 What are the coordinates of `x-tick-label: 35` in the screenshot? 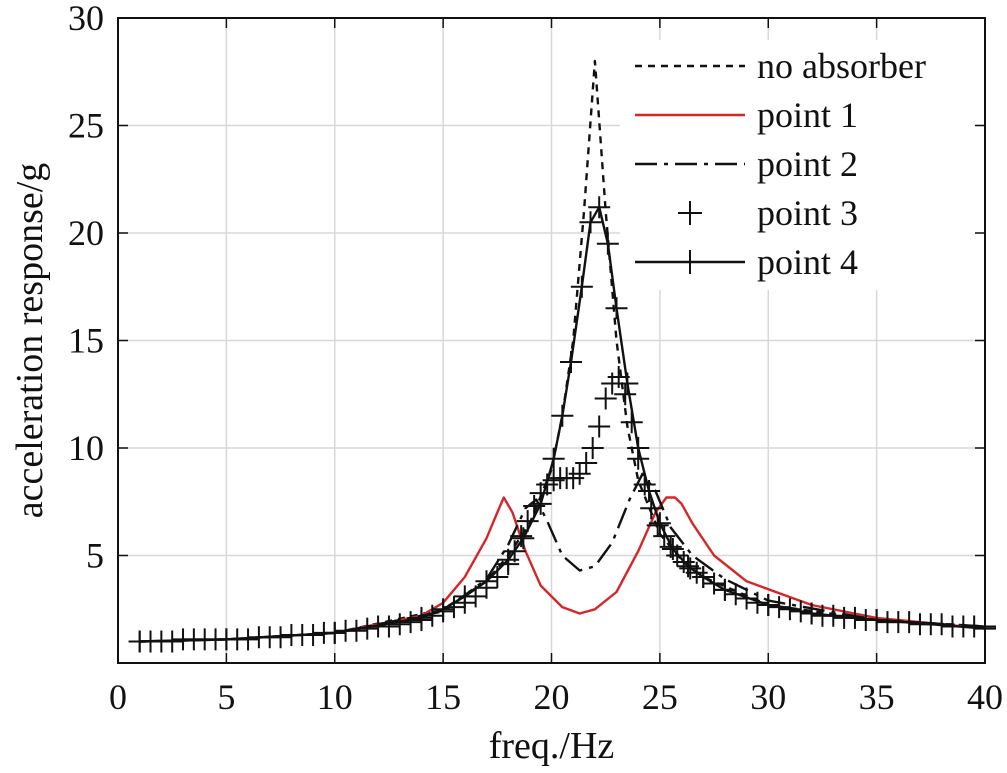 It's located at (877, 697).